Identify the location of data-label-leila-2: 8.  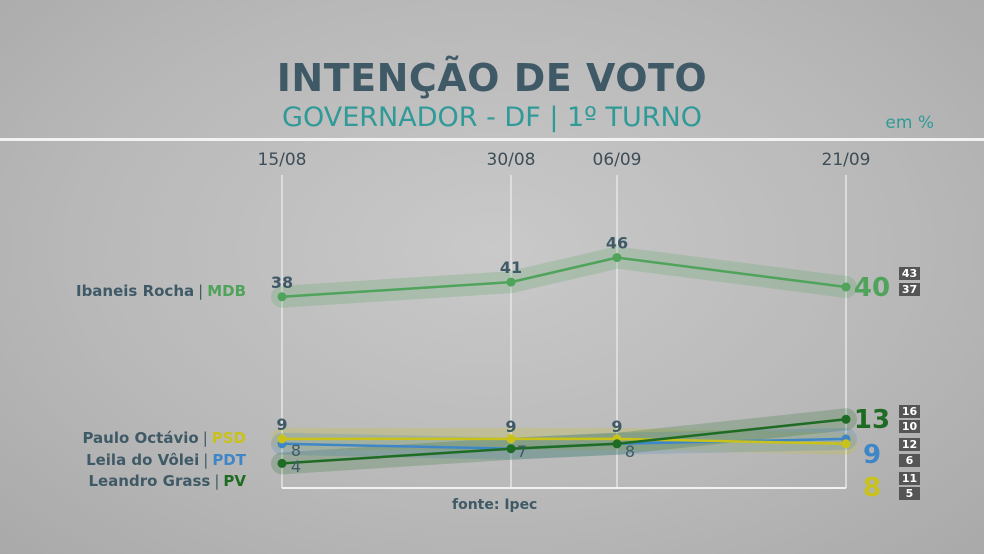
(630, 451).